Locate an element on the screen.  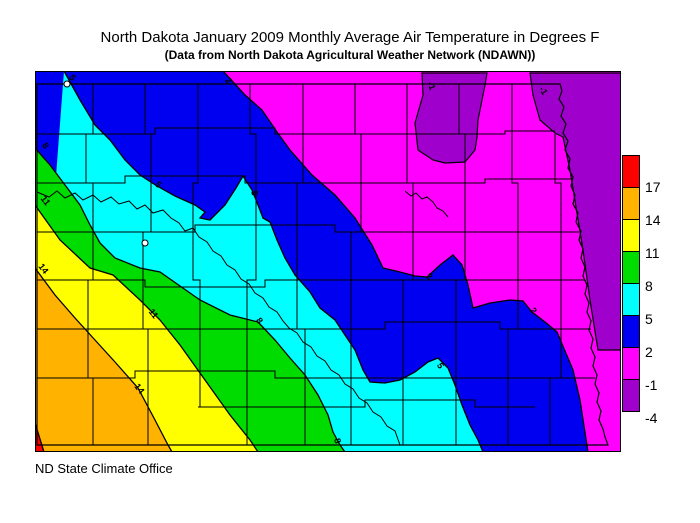
legend-swatch-blue is located at coordinates (631, 331).